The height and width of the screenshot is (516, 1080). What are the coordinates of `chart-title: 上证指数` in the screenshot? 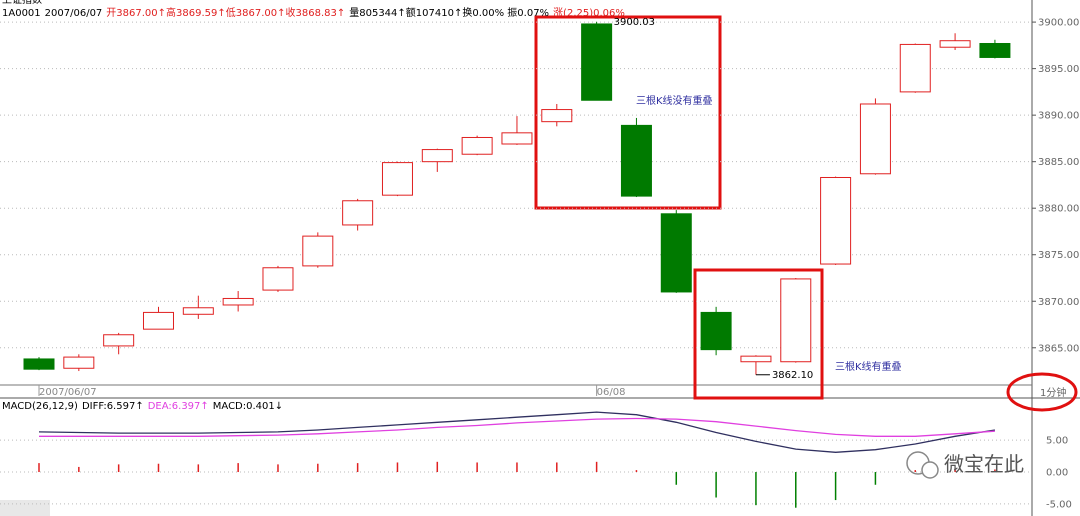 It's located at (22, 3).